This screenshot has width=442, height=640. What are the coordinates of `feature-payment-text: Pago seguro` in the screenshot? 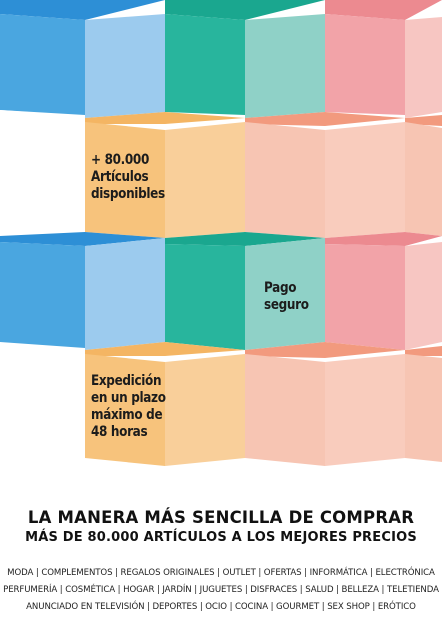 It's located at (286, 296).